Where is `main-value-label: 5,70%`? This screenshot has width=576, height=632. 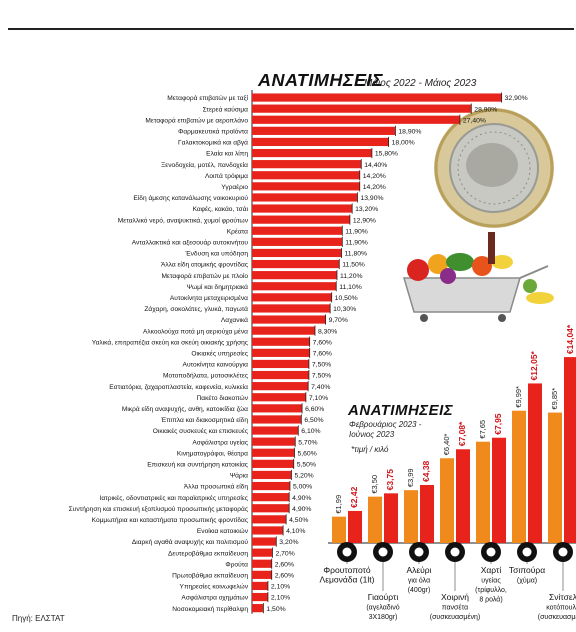
main-value-label: 5,70% is located at coordinates (307, 442).